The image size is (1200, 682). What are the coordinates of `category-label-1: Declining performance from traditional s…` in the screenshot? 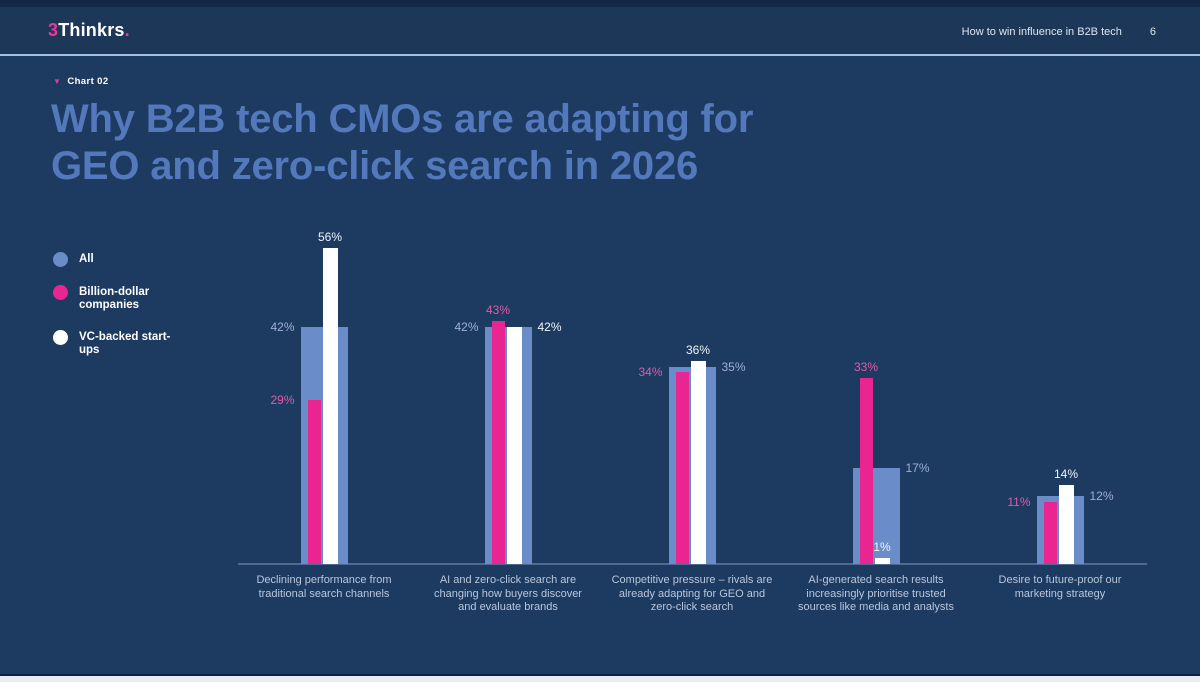 It's located at (324, 587).